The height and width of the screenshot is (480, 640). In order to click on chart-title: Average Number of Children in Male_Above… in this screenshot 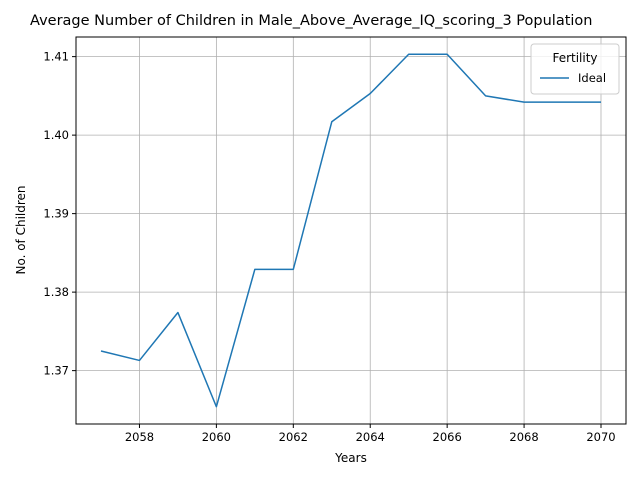, I will do `click(311, 21)`.